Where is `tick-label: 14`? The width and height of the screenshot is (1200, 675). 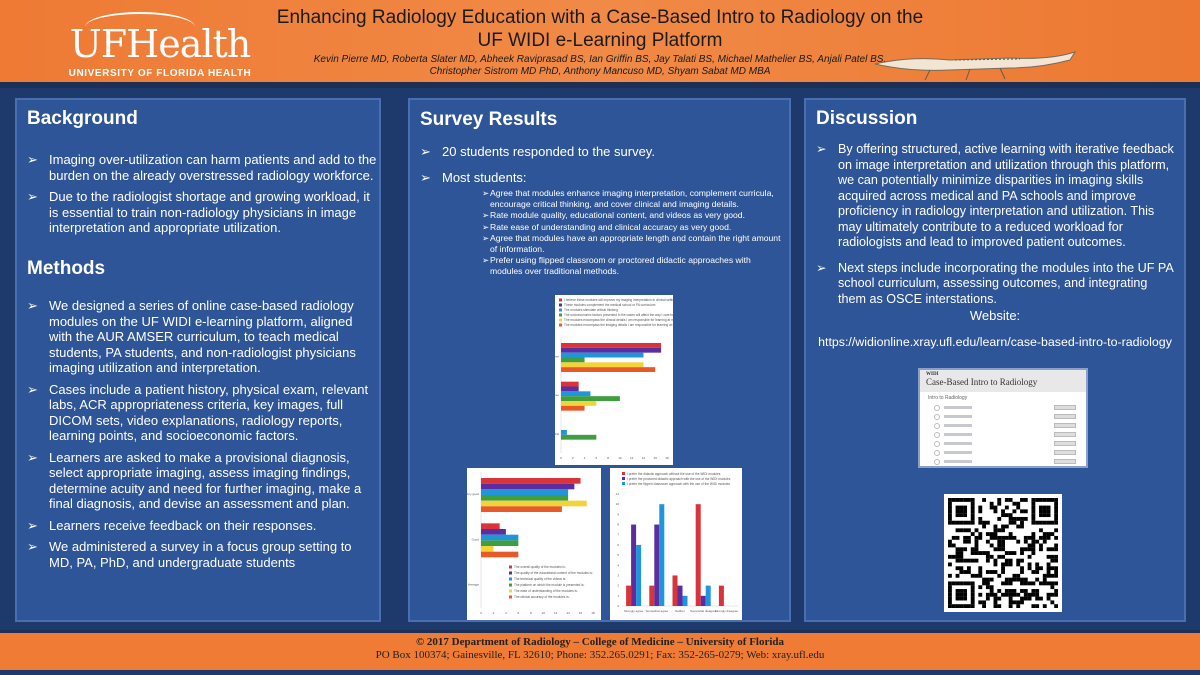
tick-label: 14 is located at coordinates (644, 458).